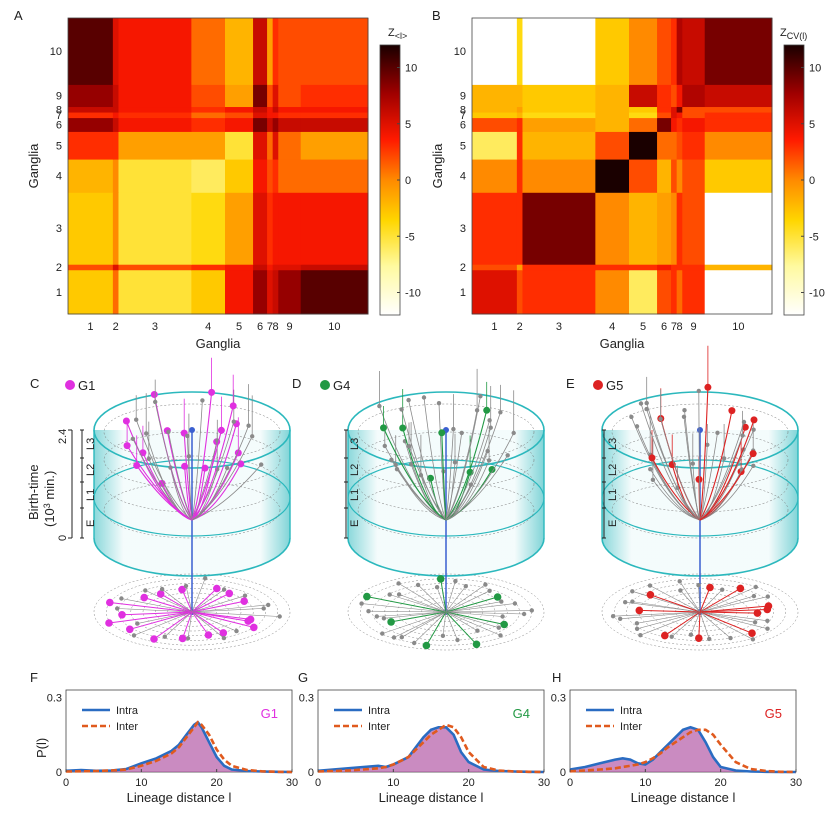 The width and height of the screenshot is (830, 816). What do you see at coordinates (437, 166) in the screenshot?
I see `y-axis-label: Ganglia` at bounding box center [437, 166].